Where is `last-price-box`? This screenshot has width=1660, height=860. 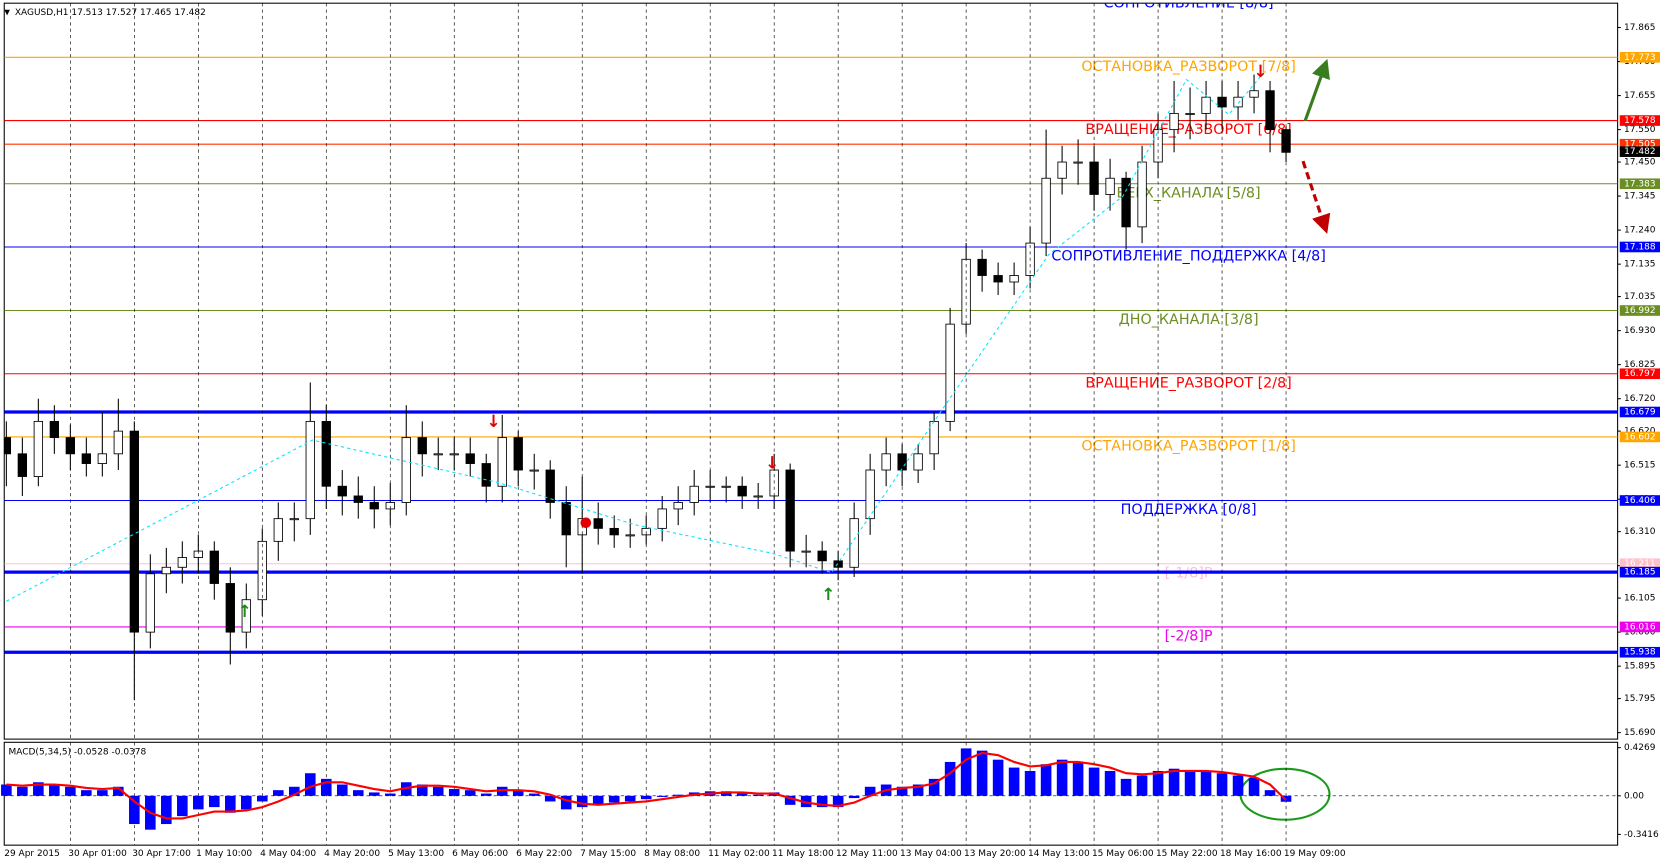
last-price-box is located at coordinates (1639, 151).